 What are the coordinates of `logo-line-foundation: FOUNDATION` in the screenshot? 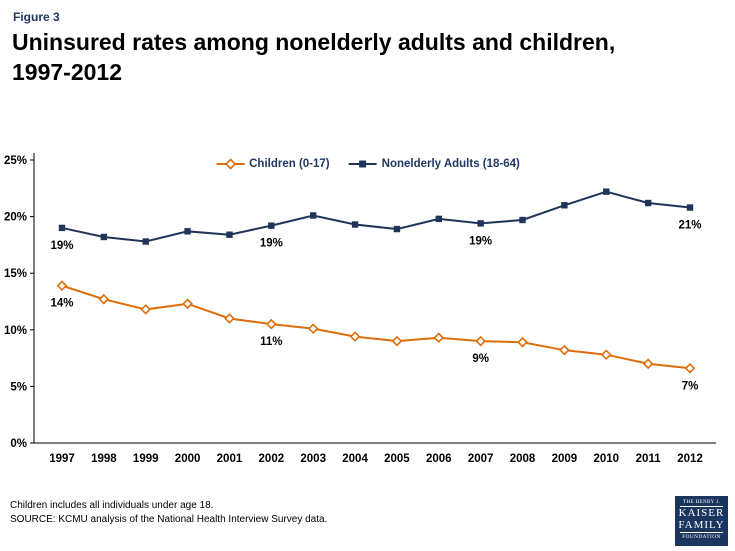 It's located at (701, 536).